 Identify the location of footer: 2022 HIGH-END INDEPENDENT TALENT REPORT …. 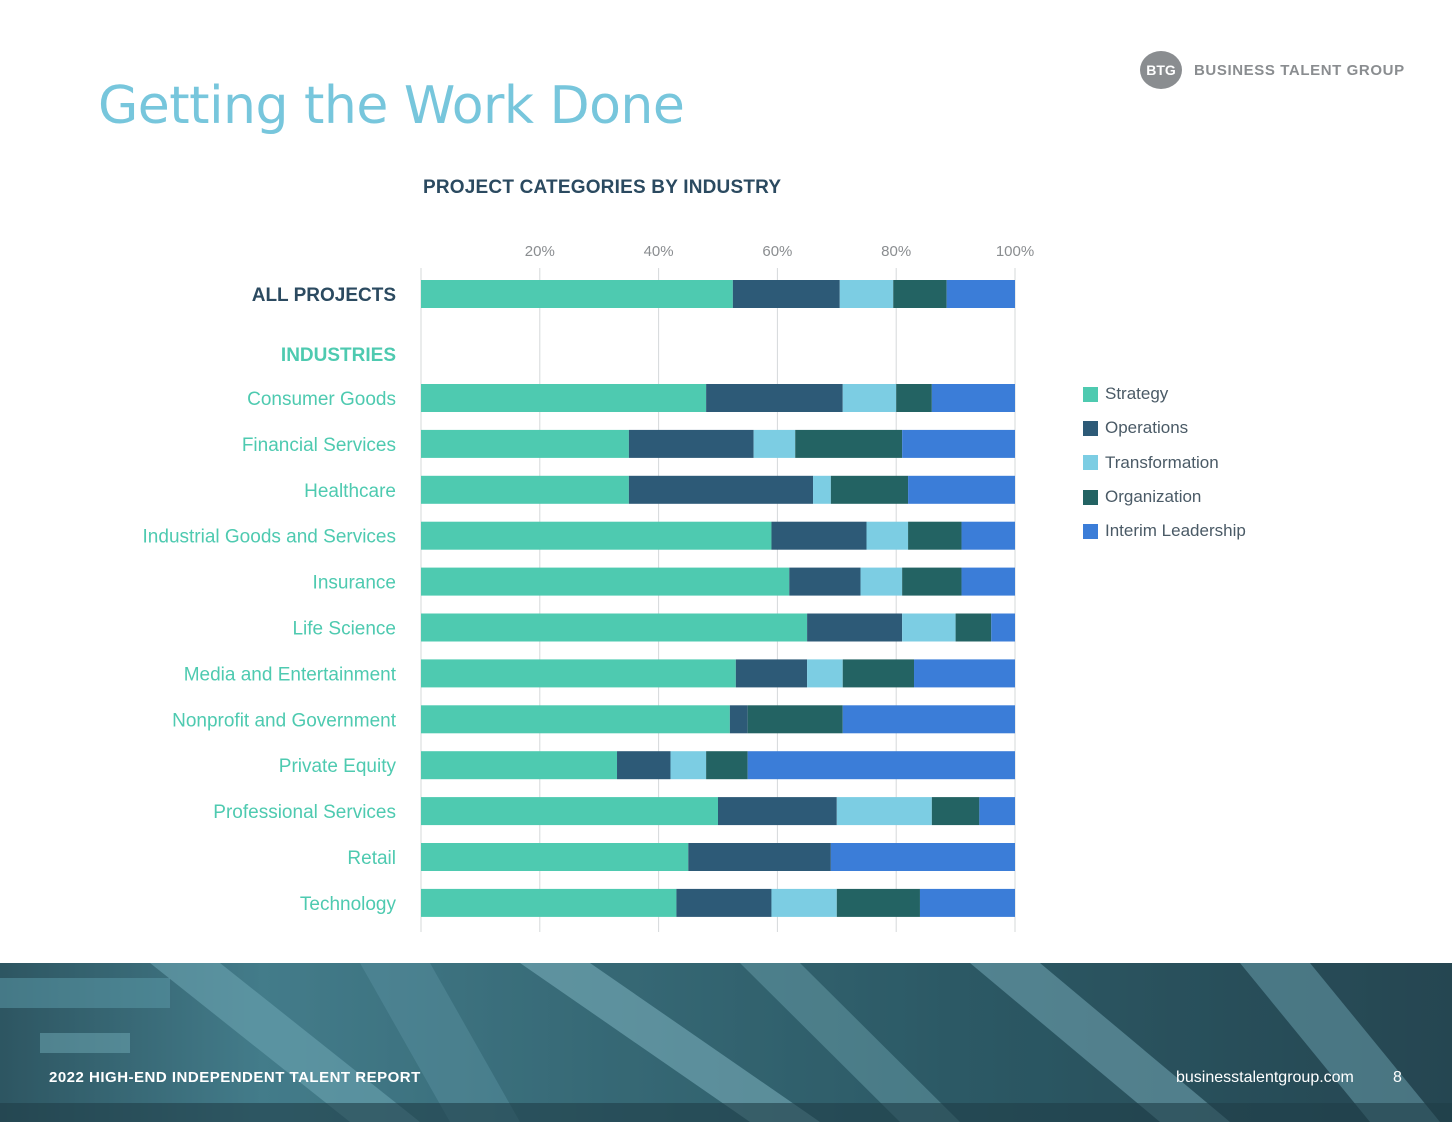
(726, 1042).